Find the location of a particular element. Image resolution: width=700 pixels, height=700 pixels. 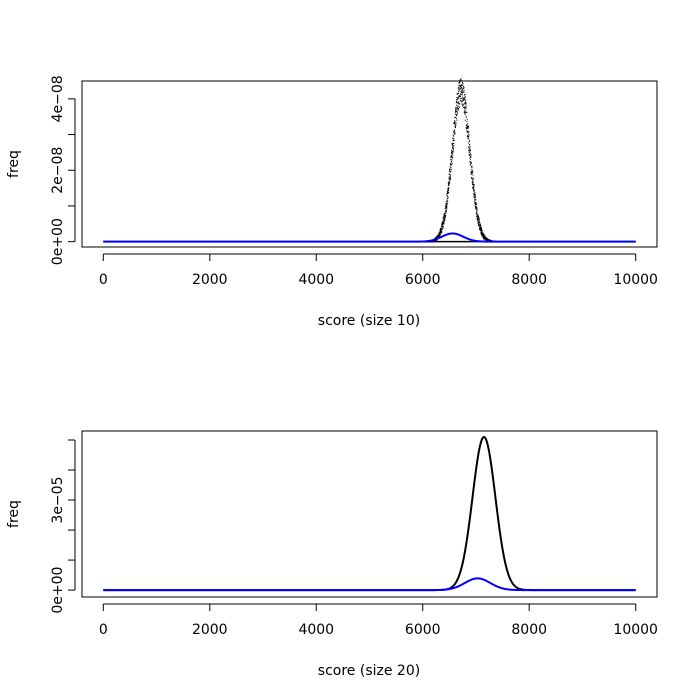

x-tick-label: 2000 is located at coordinates (210, 280).